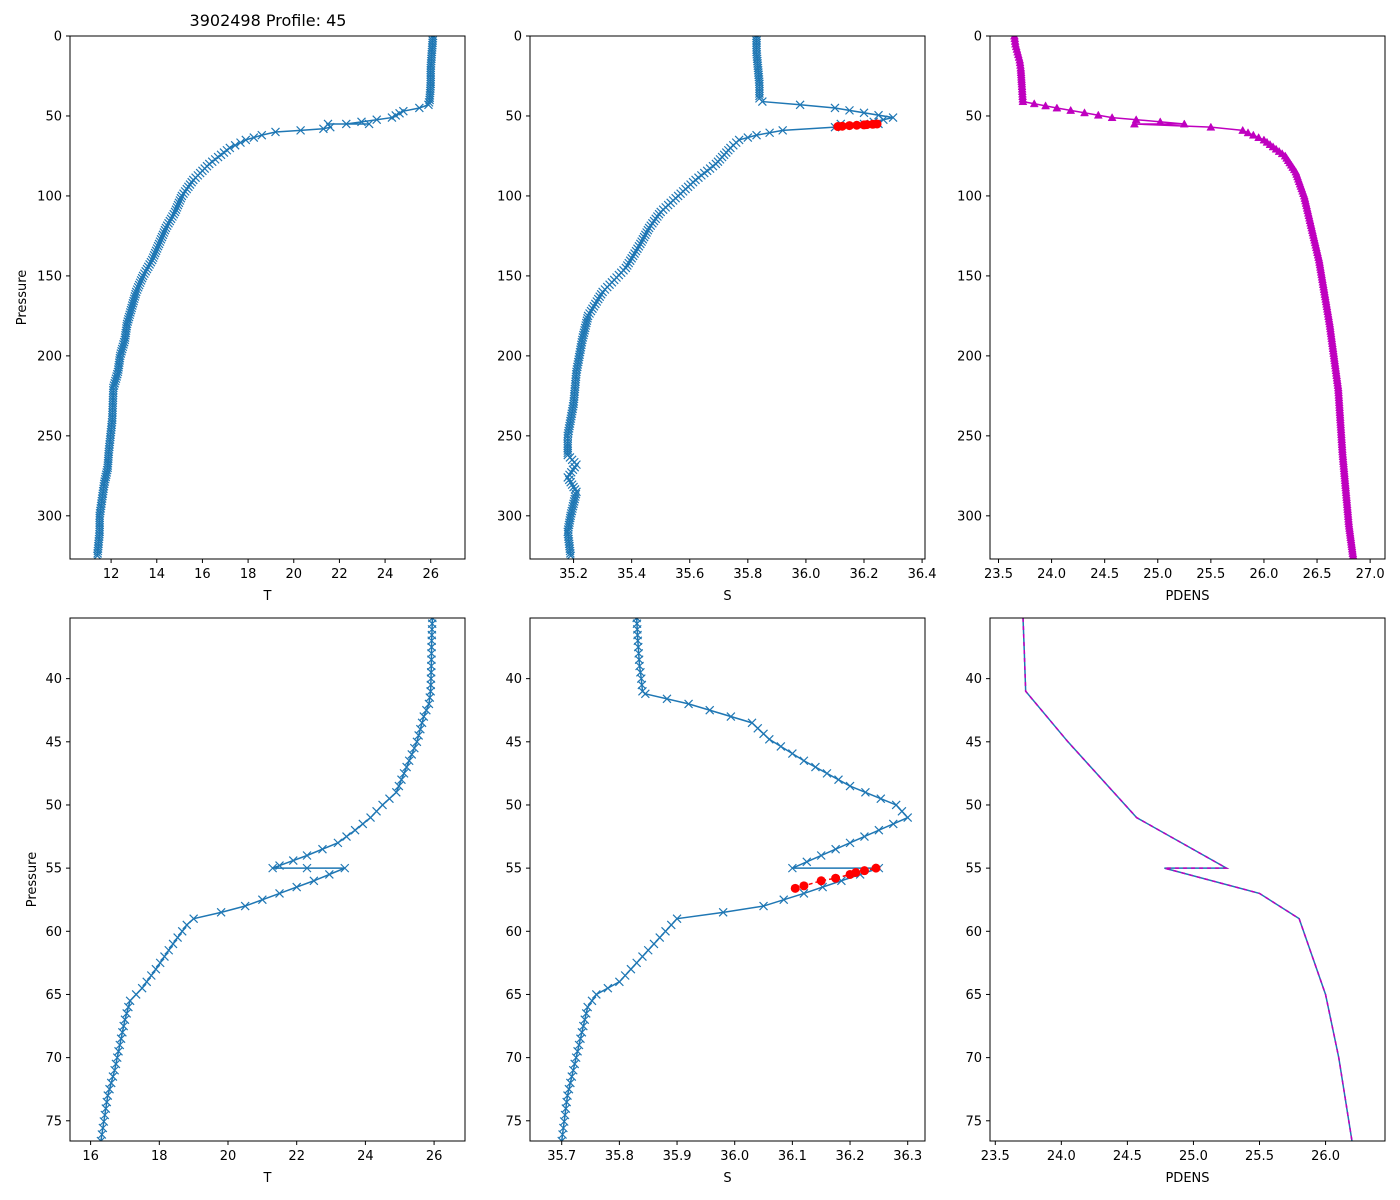 The width and height of the screenshot is (1400, 1200). I want to click on x-tick-label: 35.8, so click(619, 1156).